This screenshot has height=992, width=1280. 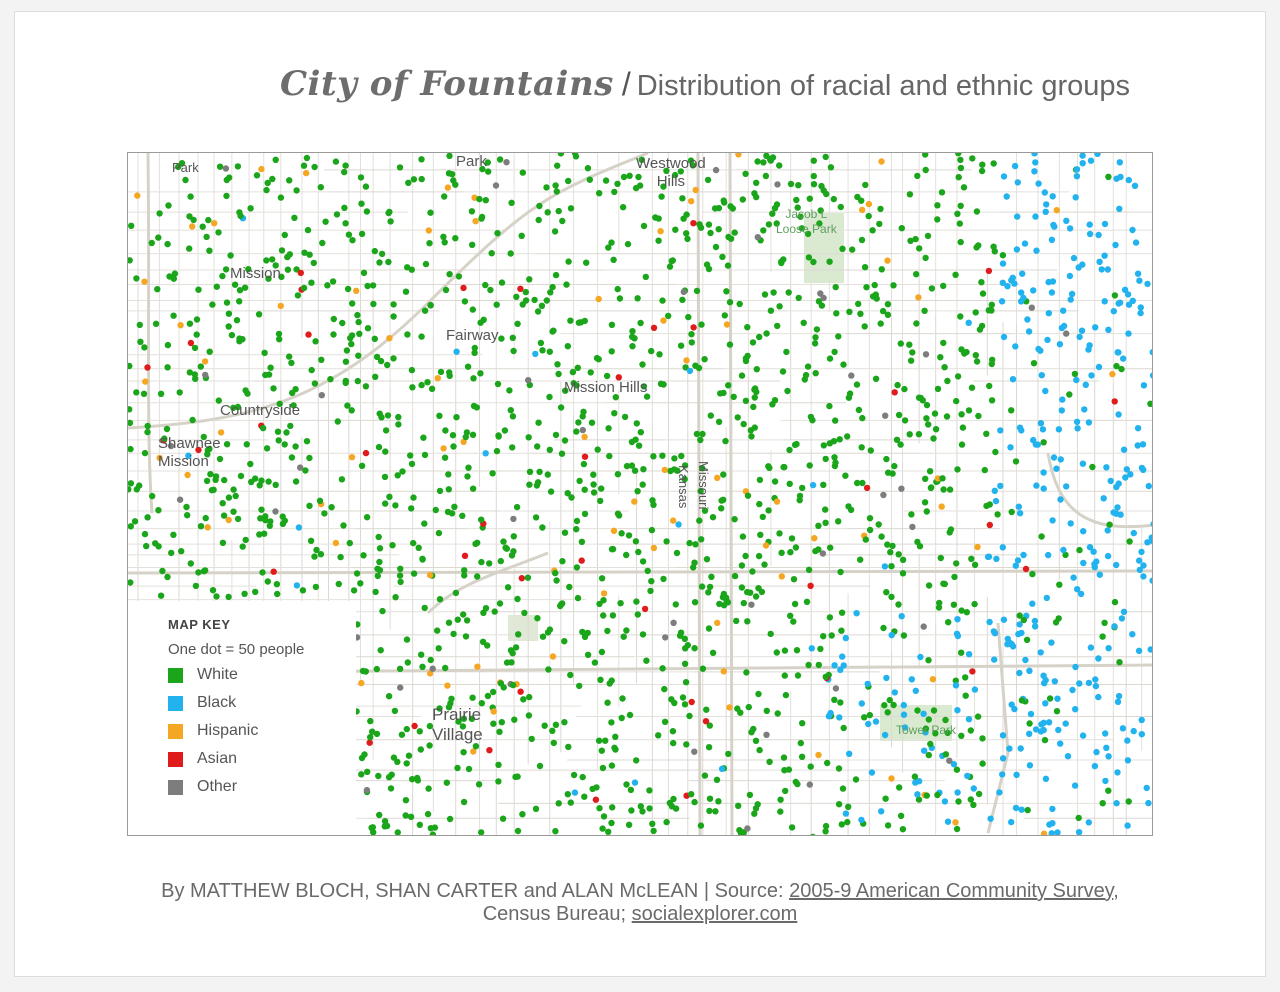 I want to click on place-label-mission: Mission, so click(x=255, y=273).